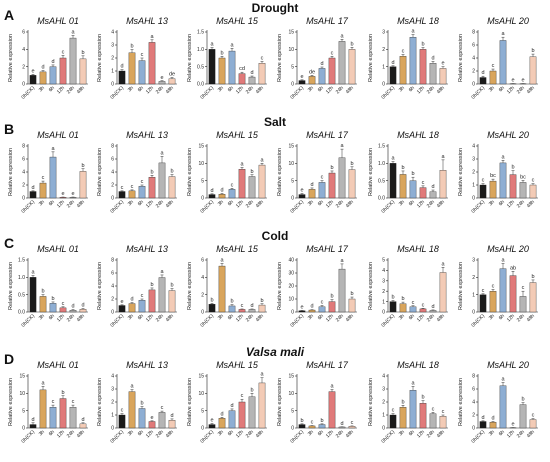 This screenshot has height=462, width=550. What do you see at coordinates (292, 85) in the screenshot?
I see `panel-A-4-ytick-label-0: 0` at bounding box center [292, 85].